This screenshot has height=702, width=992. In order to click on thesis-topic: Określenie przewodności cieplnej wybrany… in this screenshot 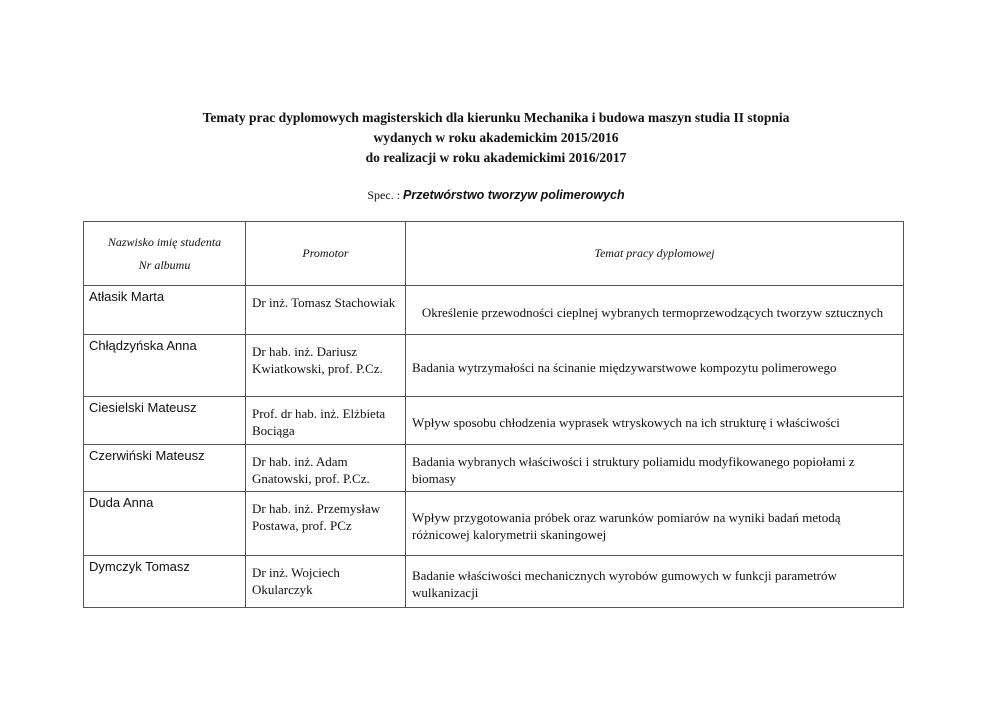, I will do `click(654, 310)`.